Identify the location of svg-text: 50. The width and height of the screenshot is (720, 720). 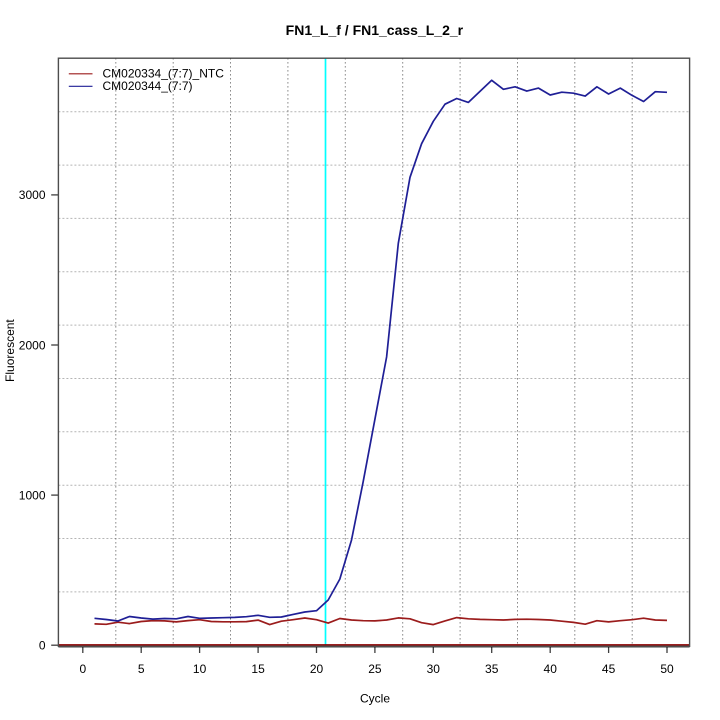
(667, 669).